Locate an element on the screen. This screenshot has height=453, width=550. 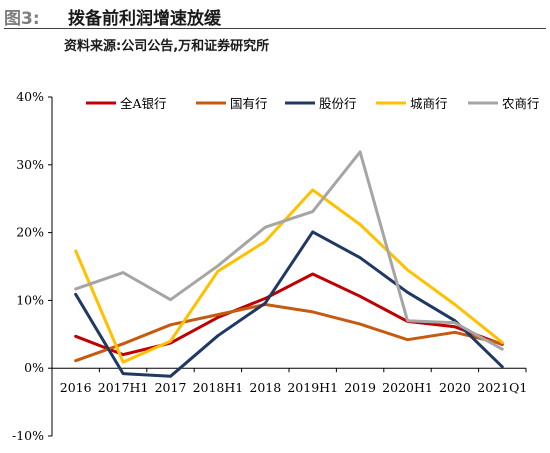
legend-label: 农商行 is located at coordinates (521, 103).